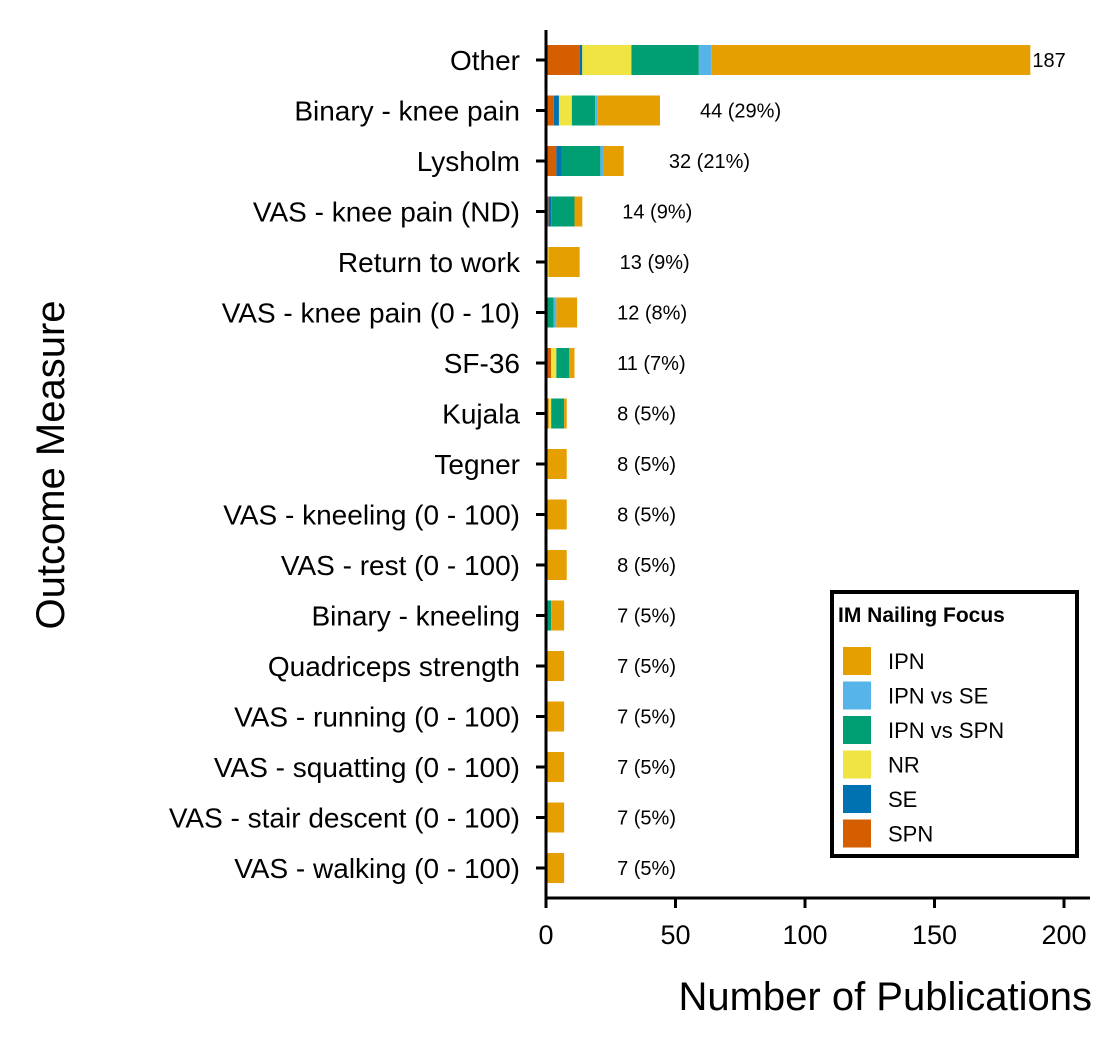 The image size is (1120, 1050). I want to click on bar-segment-ipn-kujala, so click(565, 413).